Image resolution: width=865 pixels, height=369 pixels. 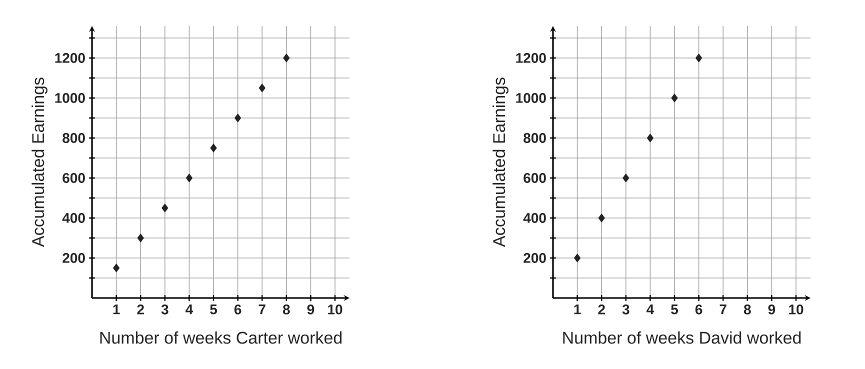 What do you see at coordinates (221, 337) in the screenshot?
I see `x-axis-title: Number of weeks Carter worked` at bounding box center [221, 337].